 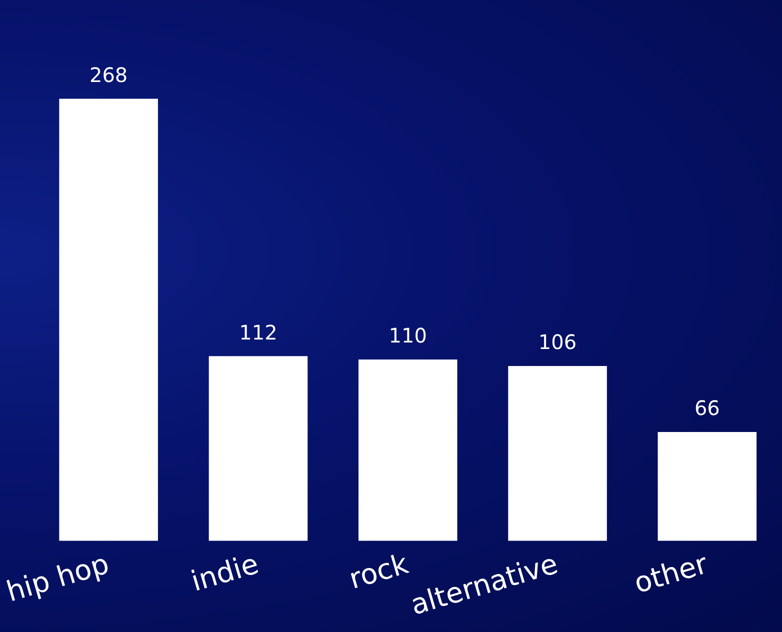 What do you see at coordinates (224, 572) in the screenshot?
I see `x-tick-label: indie` at bounding box center [224, 572].